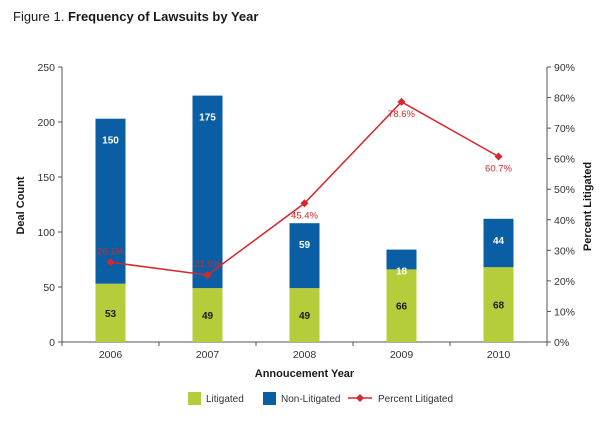  What do you see at coordinates (110, 251) in the screenshot?
I see `percent-label: 26.1%` at bounding box center [110, 251].